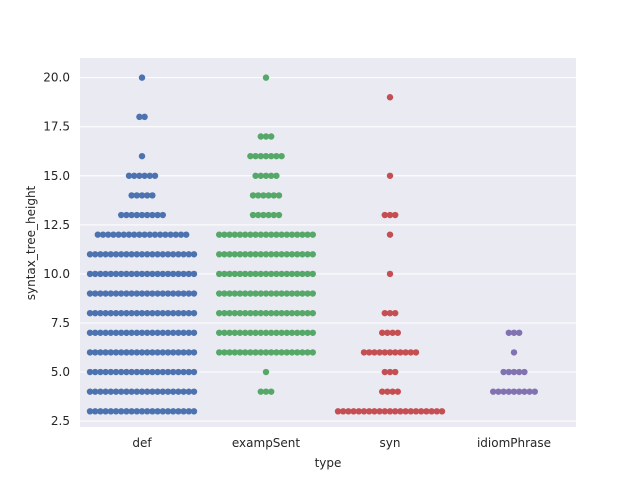 The image size is (640, 480). What do you see at coordinates (328, 463) in the screenshot?
I see `x-axis-label: type` at bounding box center [328, 463].